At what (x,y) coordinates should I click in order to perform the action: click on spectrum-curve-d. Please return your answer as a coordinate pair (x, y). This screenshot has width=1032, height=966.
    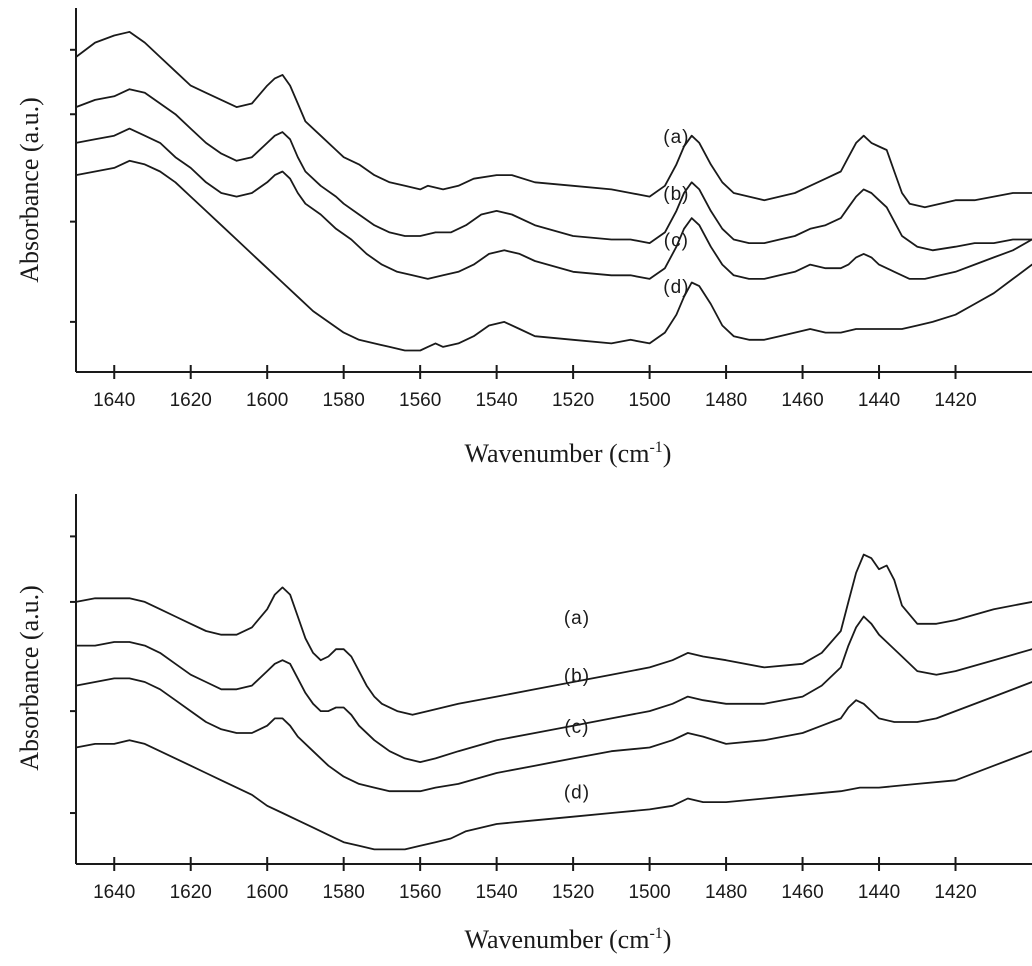
    Looking at the image, I should click on (553, 795).